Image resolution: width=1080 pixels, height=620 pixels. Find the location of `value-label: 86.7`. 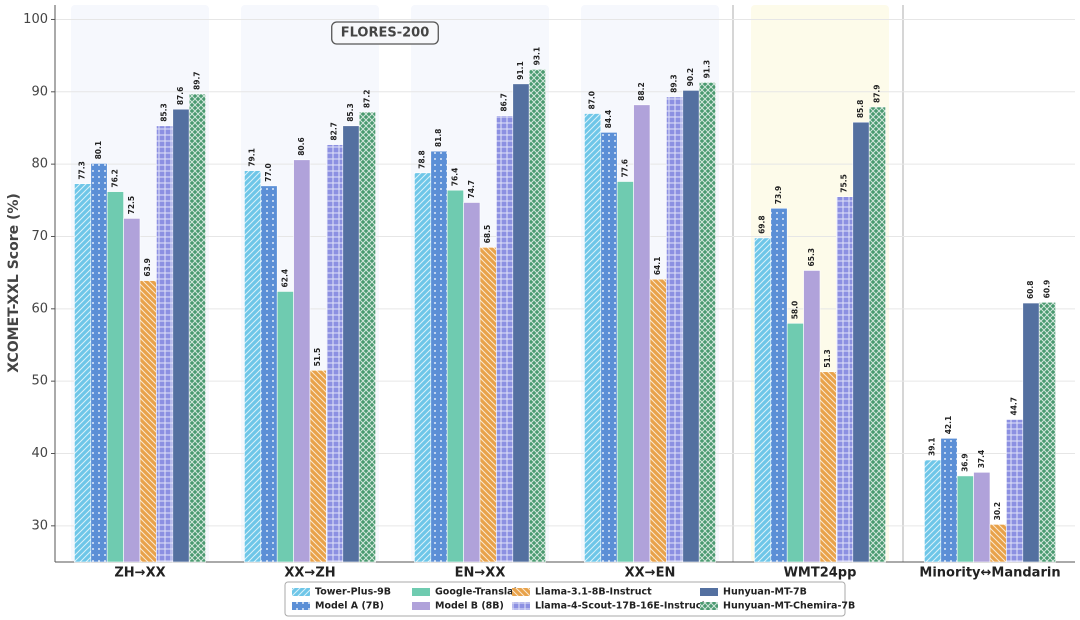

value-label: 86.7 is located at coordinates (504, 102).